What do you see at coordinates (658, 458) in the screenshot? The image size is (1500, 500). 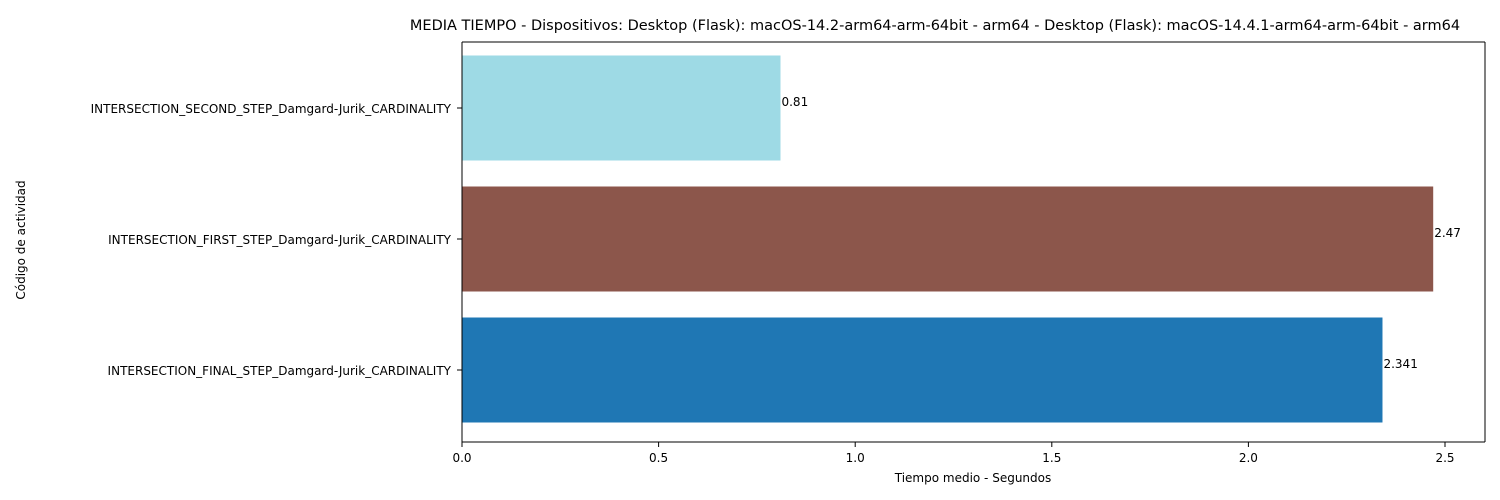 I see `x-tick-label: 0.5` at bounding box center [658, 458].